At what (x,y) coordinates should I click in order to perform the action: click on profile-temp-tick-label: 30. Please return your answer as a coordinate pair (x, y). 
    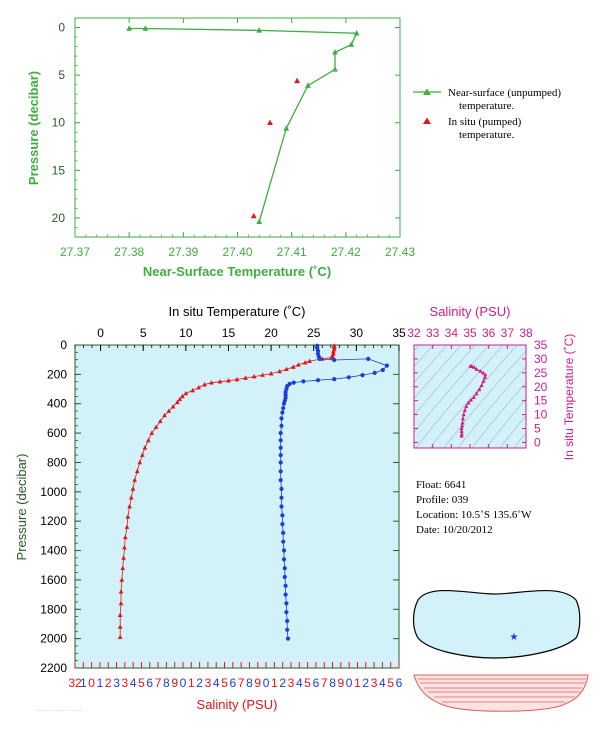
    Looking at the image, I should click on (357, 333).